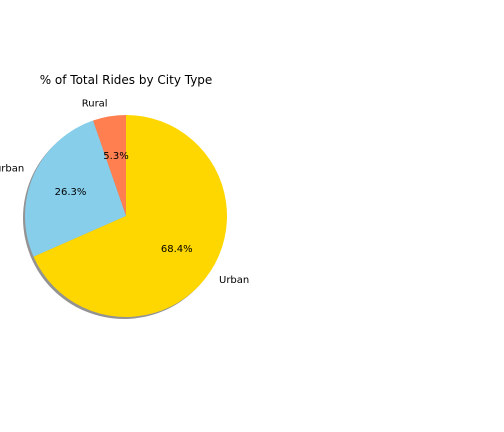 The height and width of the screenshot is (432, 504). I want to click on slice-label-rural: Rural, so click(95, 103).